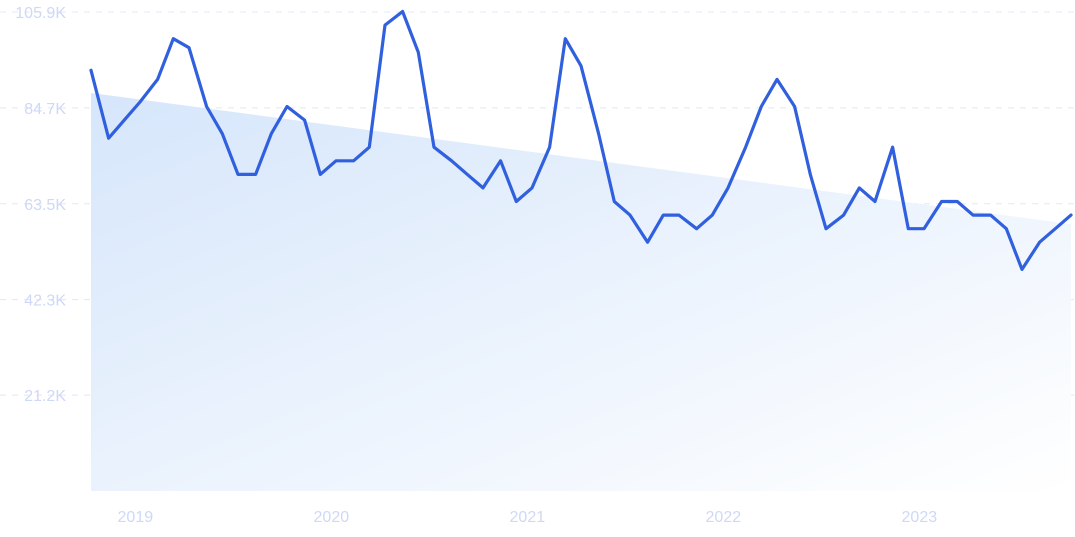 This screenshot has height=537, width=1075. What do you see at coordinates (136, 517) in the screenshot?
I see `x-tick-label: 2019` at bounding box center [136, 517].